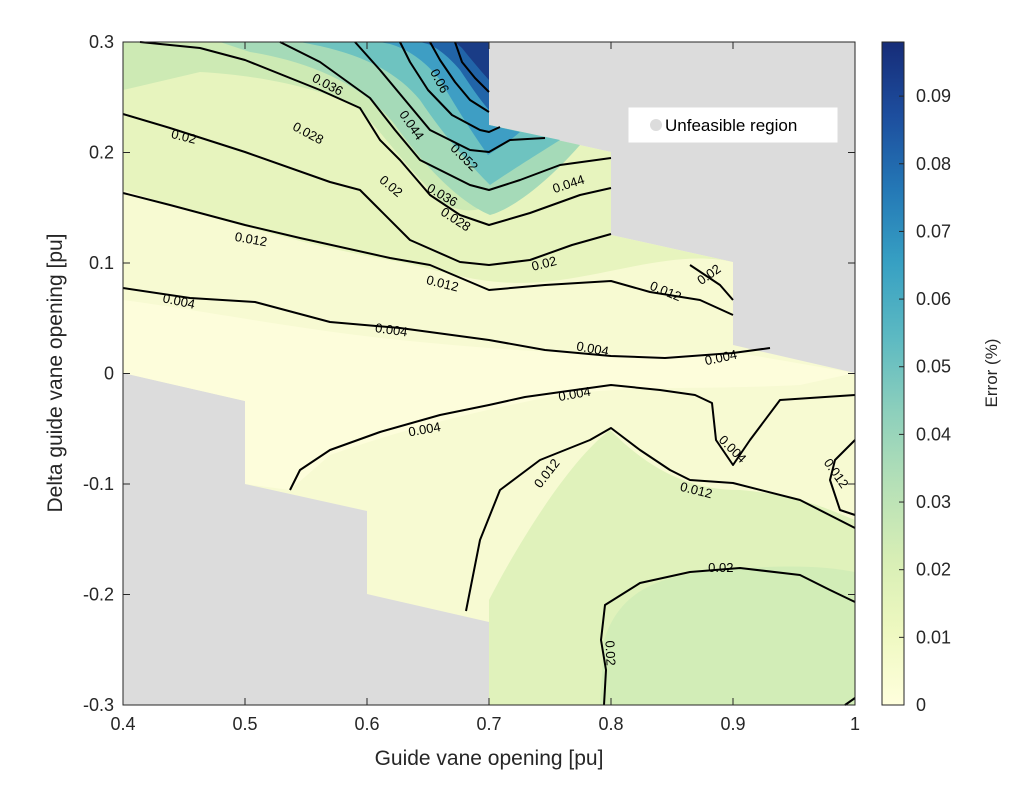 The width and height of the screenshot is (1017, 788). Describe the element at coordinates (656, 125) in the screenshot. I see `legend-marker-icon` at that location.